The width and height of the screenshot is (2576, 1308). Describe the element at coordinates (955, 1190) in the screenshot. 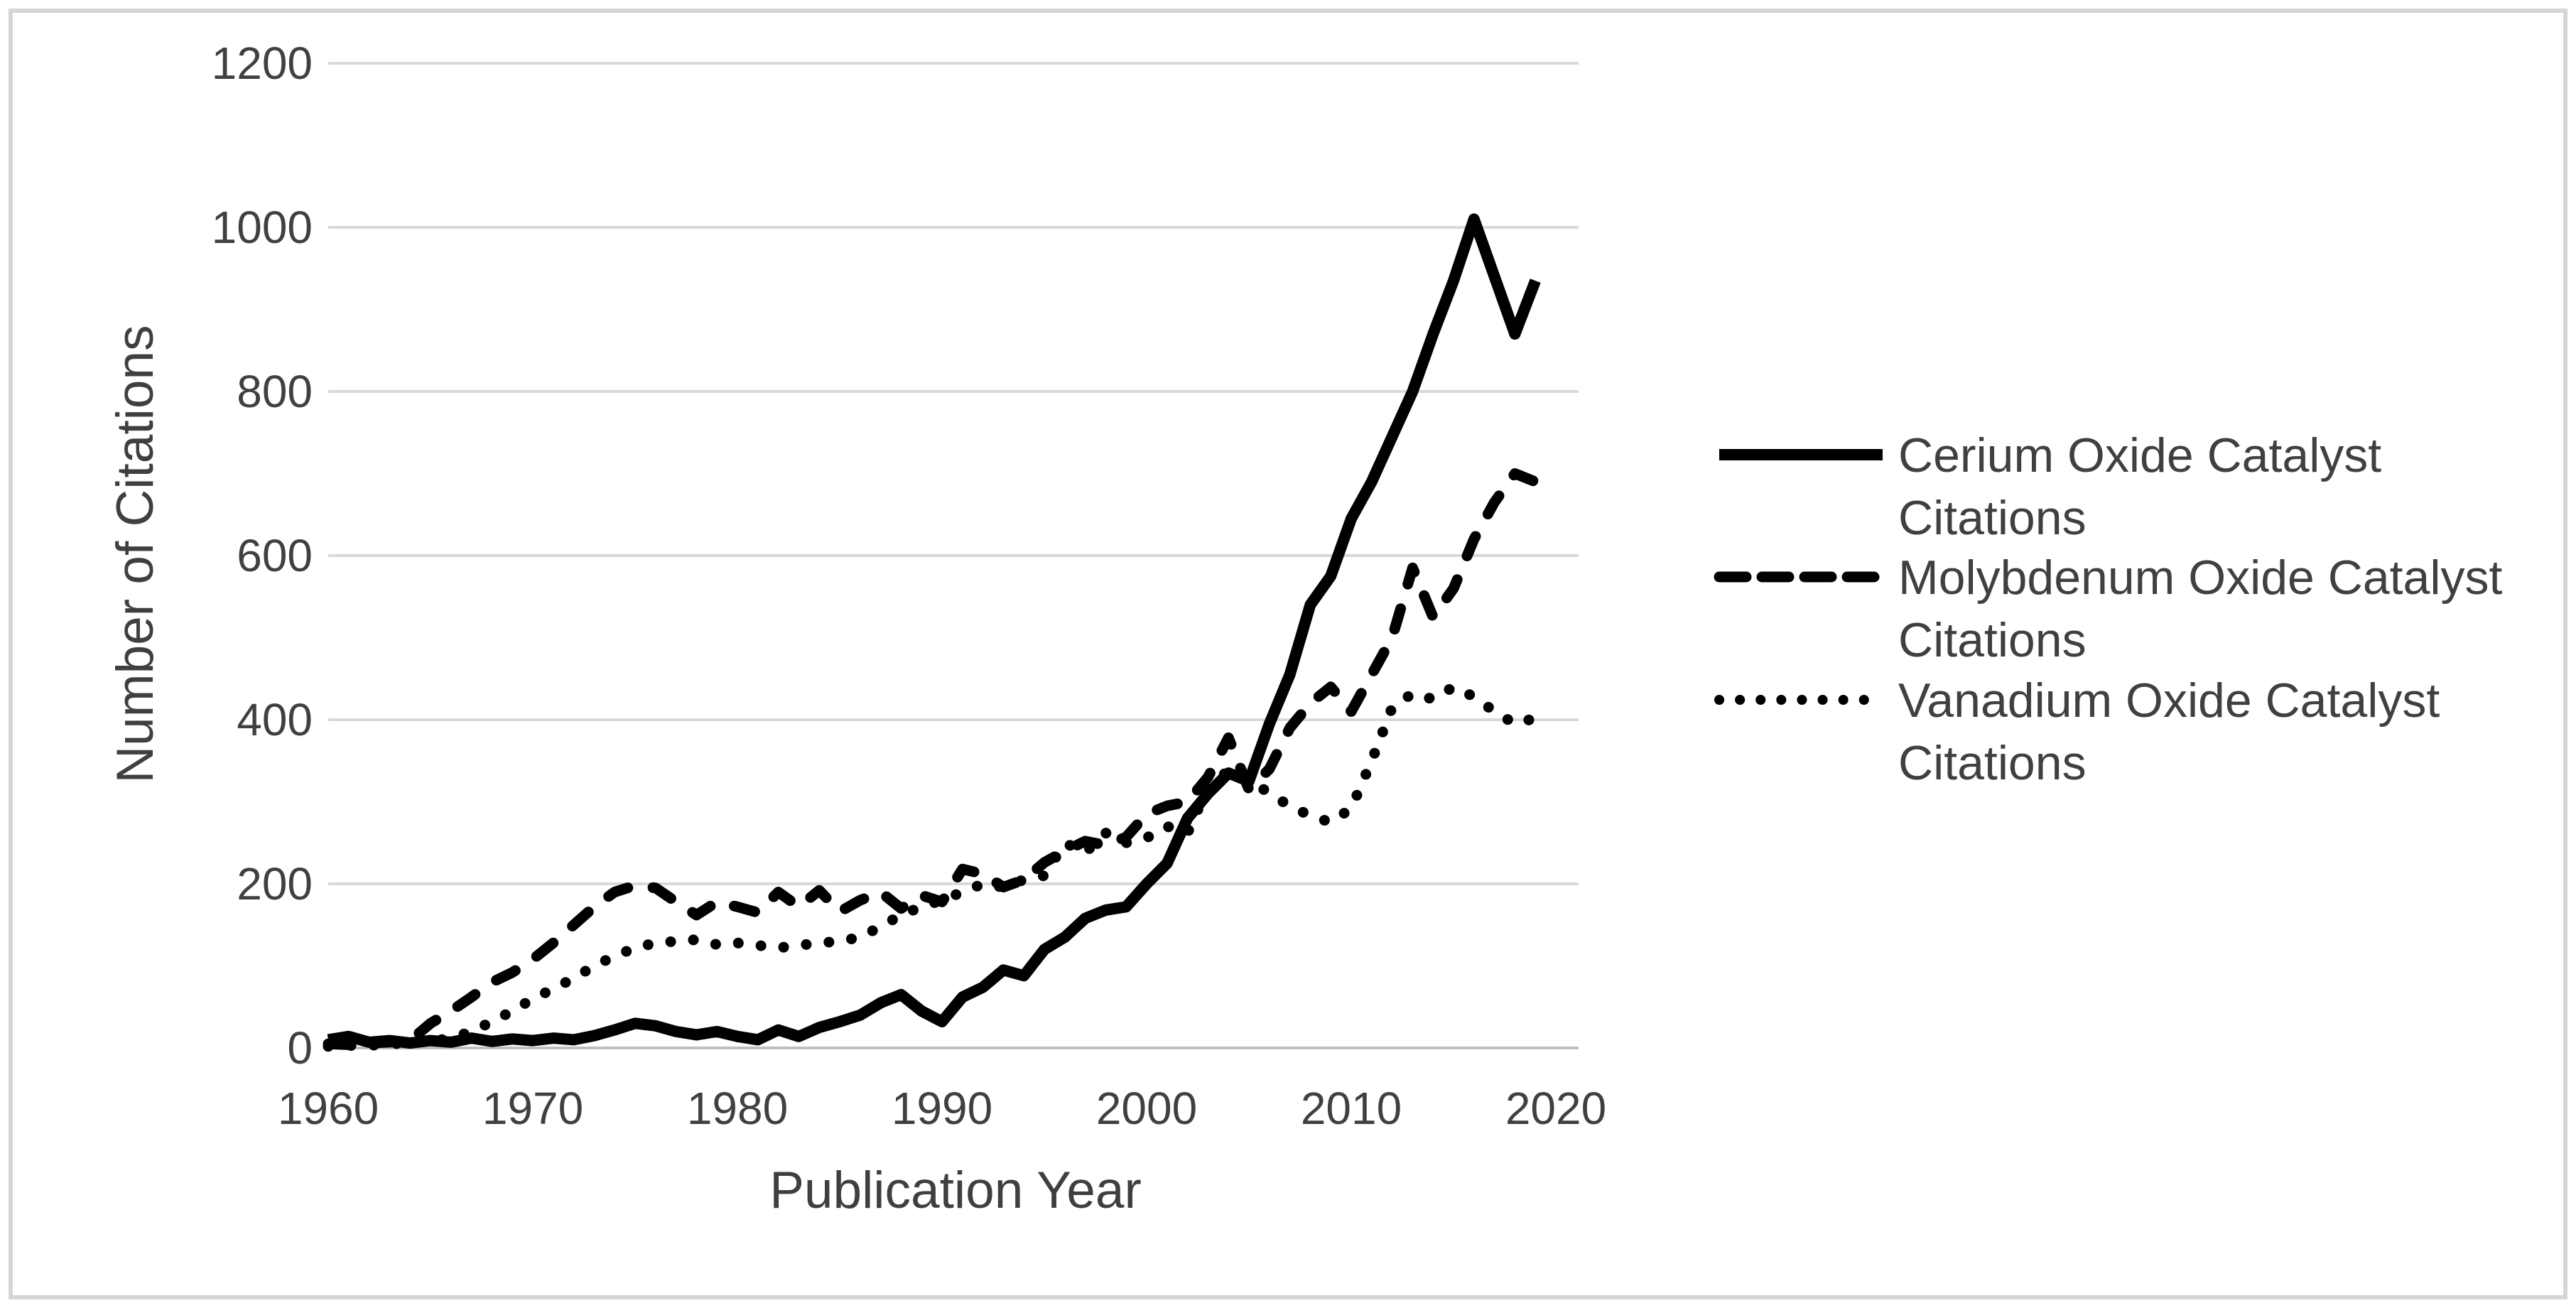

I see `x-axis-title: Publication Year` at that location.